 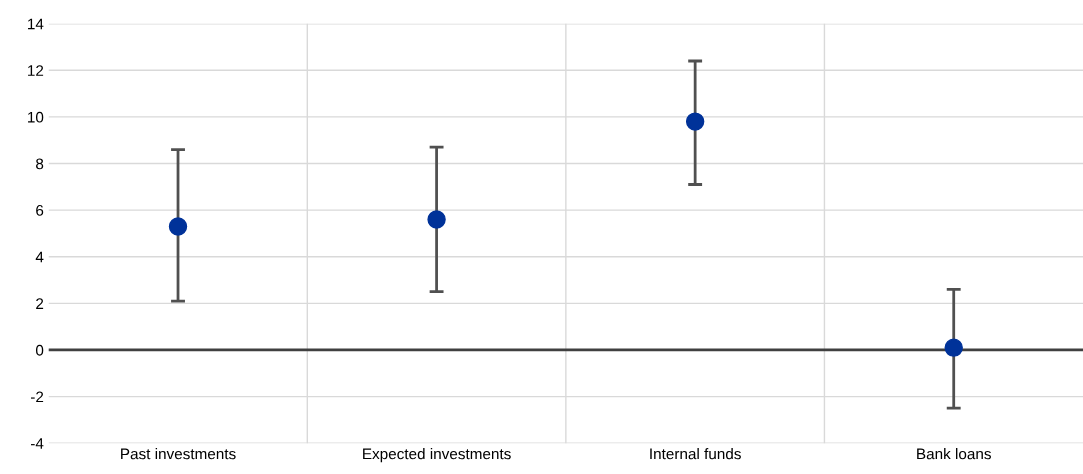 I want to click on y-tick-label: -4, so click(x=37, y=443).